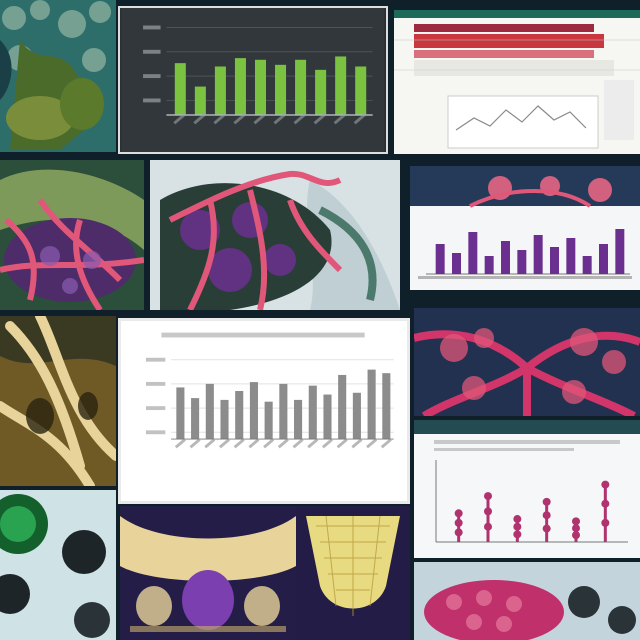 Image resolution: width=640 pixels, height=640 pixels. I want to click on bone-structure-tile, so click(58, 401).